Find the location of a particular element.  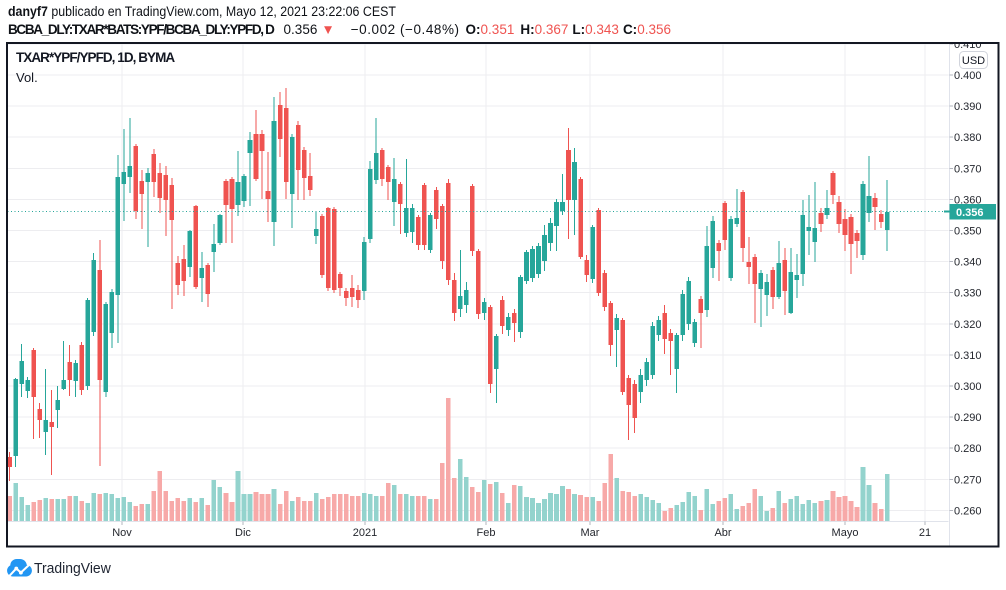

svg-text: USD is located at coordinates (973, 61).